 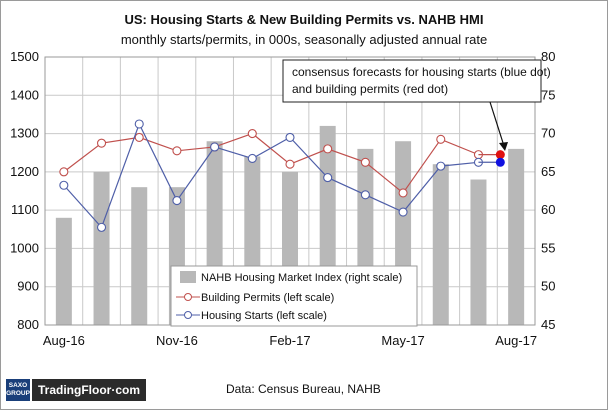 I want to click on annotation-arrow, so click(x=497, y=124).